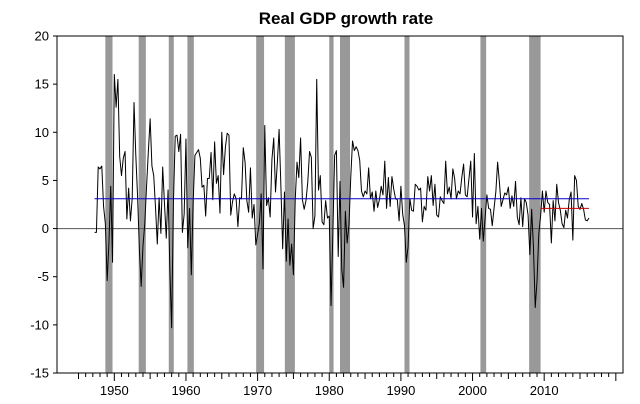 This screenshot has height=404, width=640. Describe the element at coordinates (42, 84) in the screenshot. I see `y-tick-label: 15` at that location.